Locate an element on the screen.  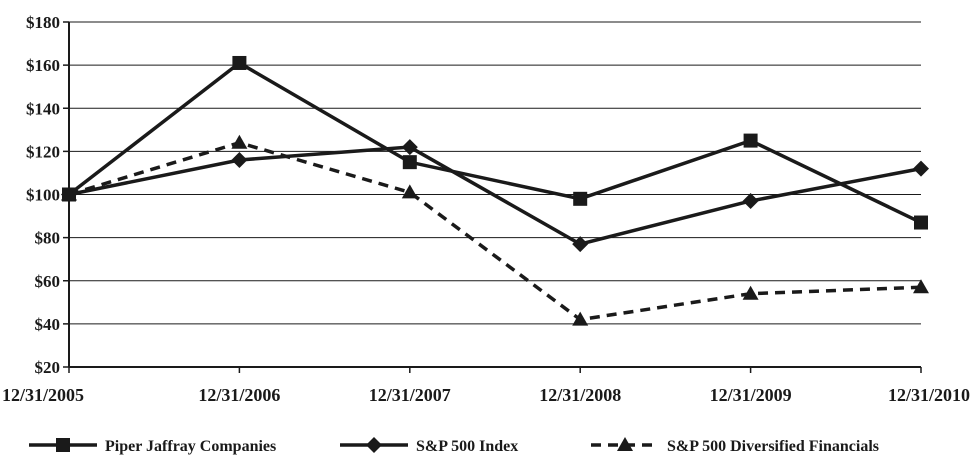
y-tick-label: $60 is located at coordinates (48, 281).